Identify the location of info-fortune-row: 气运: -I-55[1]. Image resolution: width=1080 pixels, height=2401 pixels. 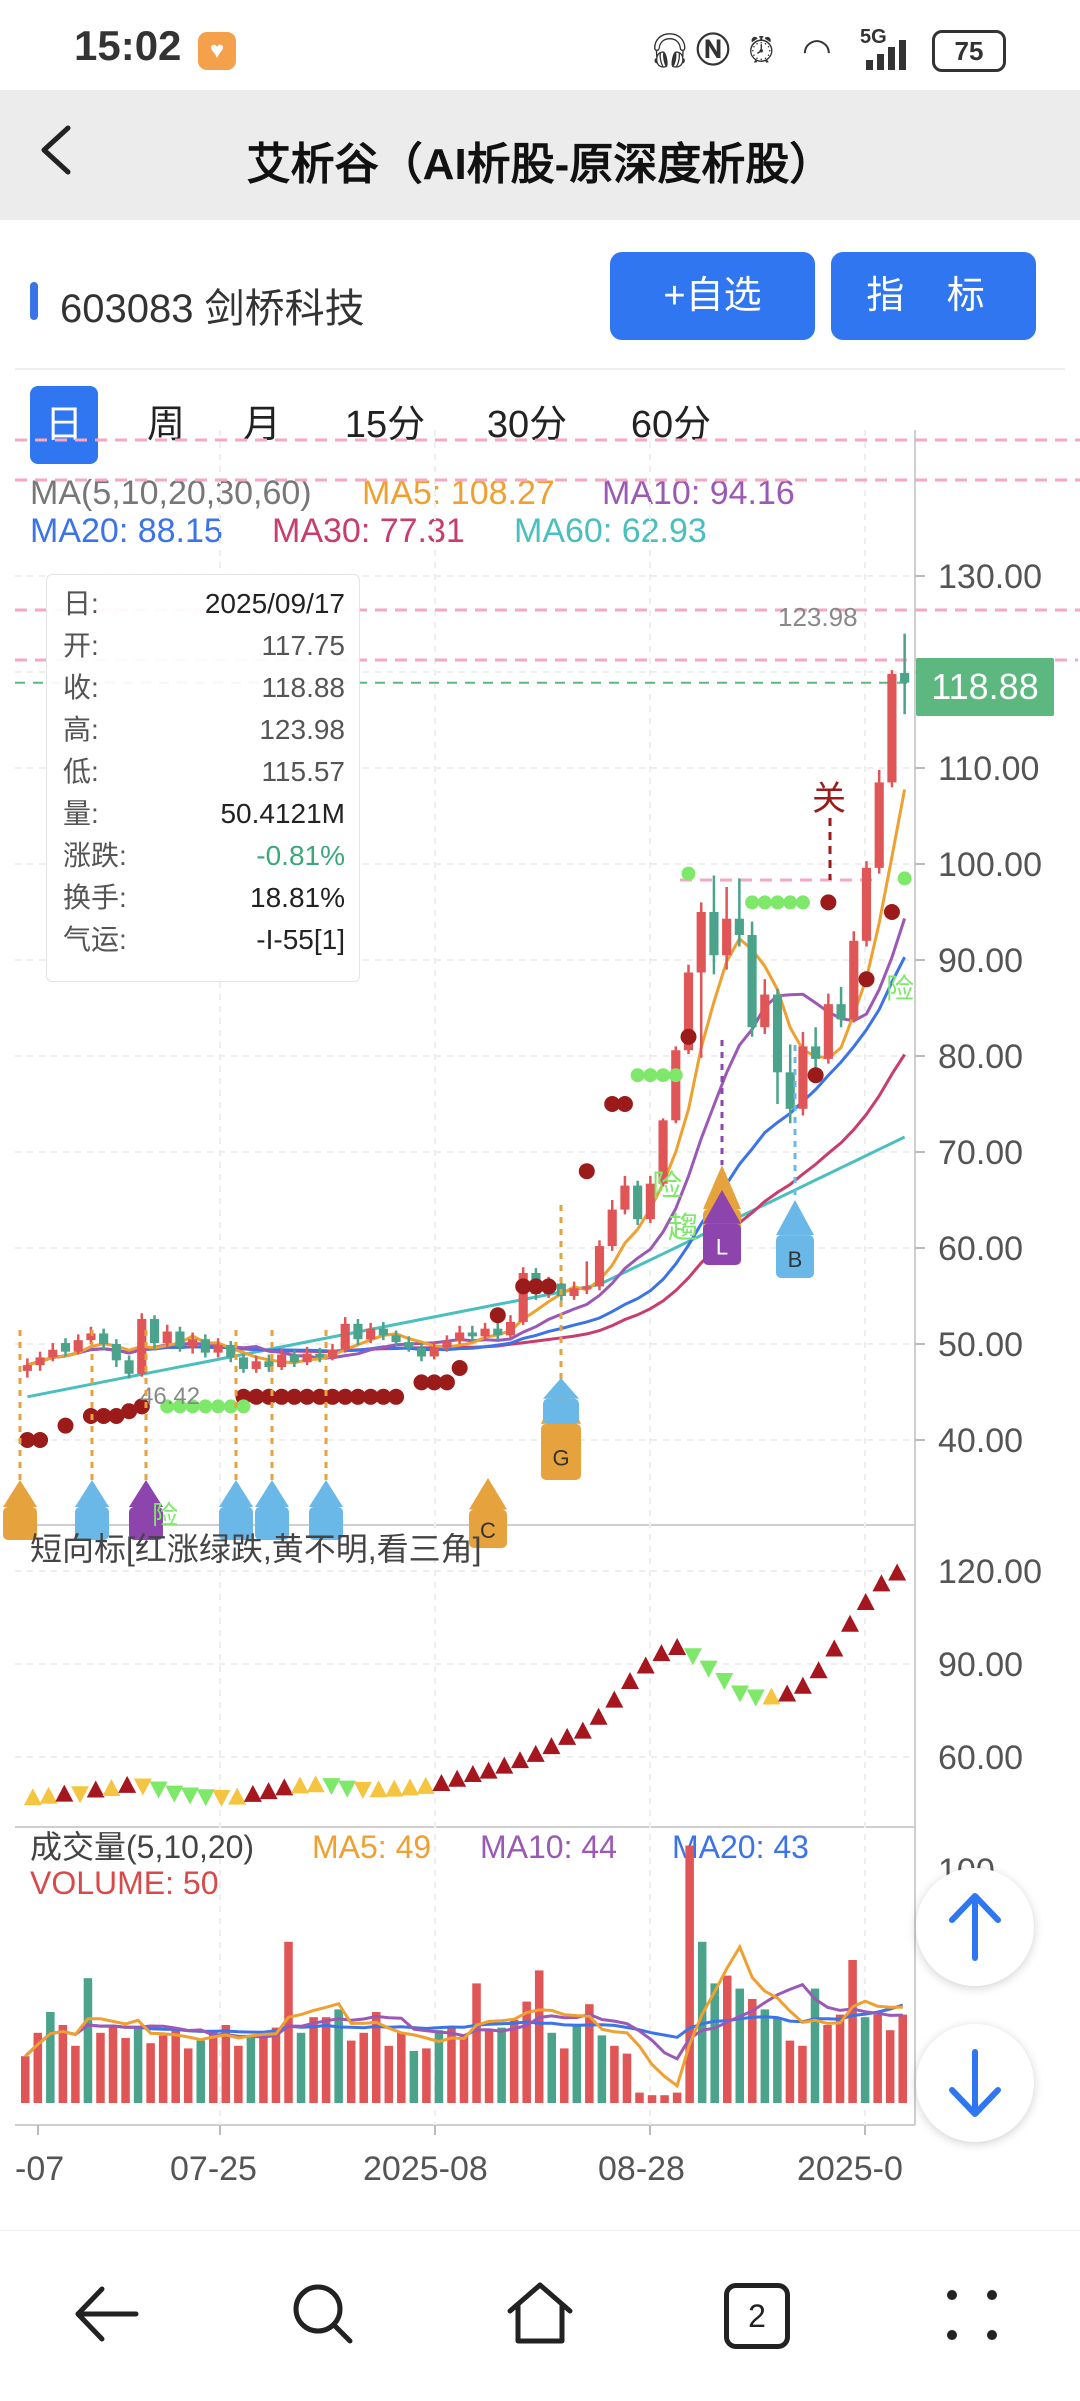
(204, 939).